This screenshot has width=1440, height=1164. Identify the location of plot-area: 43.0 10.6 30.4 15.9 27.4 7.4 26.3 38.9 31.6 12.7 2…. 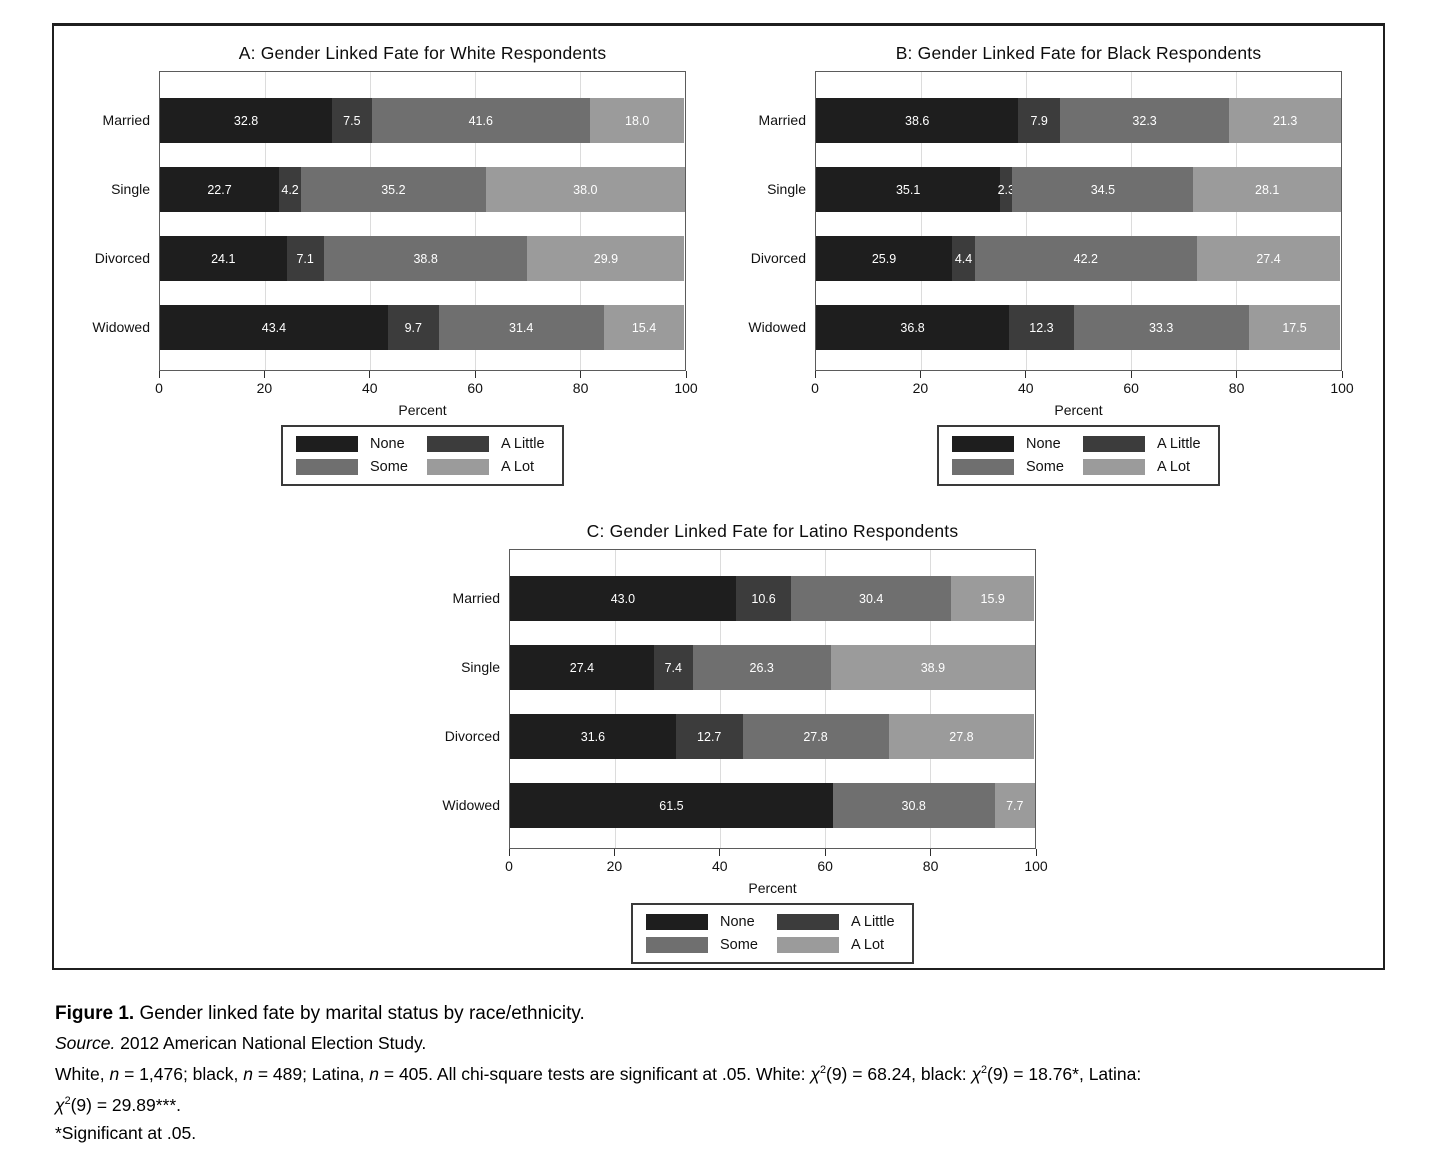
(772, 699).